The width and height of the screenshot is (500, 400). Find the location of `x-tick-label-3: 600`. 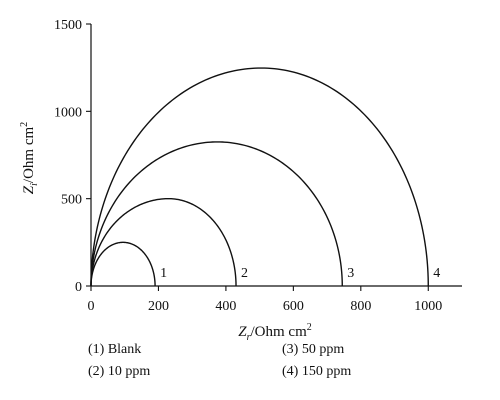

x-tick-label-3: 600 is located at coordinates (293, 306).